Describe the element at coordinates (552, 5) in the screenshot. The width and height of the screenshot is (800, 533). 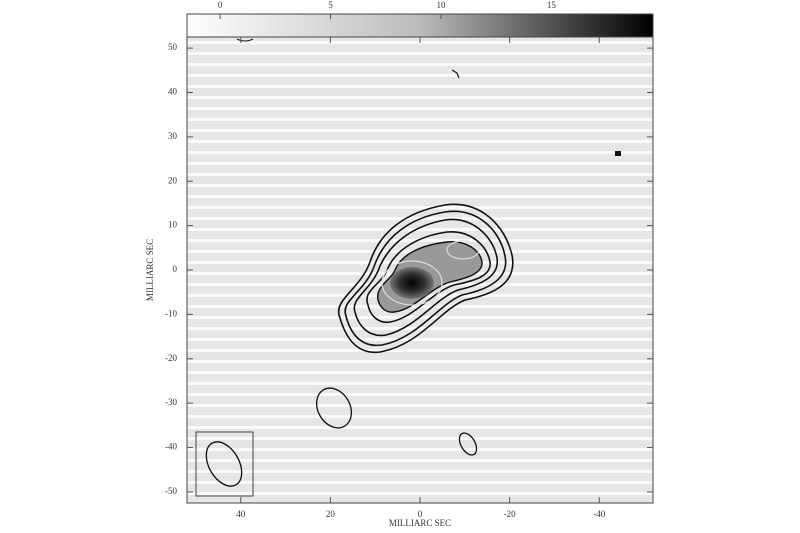
I see `colorbar-tick-label: 15` at that location.